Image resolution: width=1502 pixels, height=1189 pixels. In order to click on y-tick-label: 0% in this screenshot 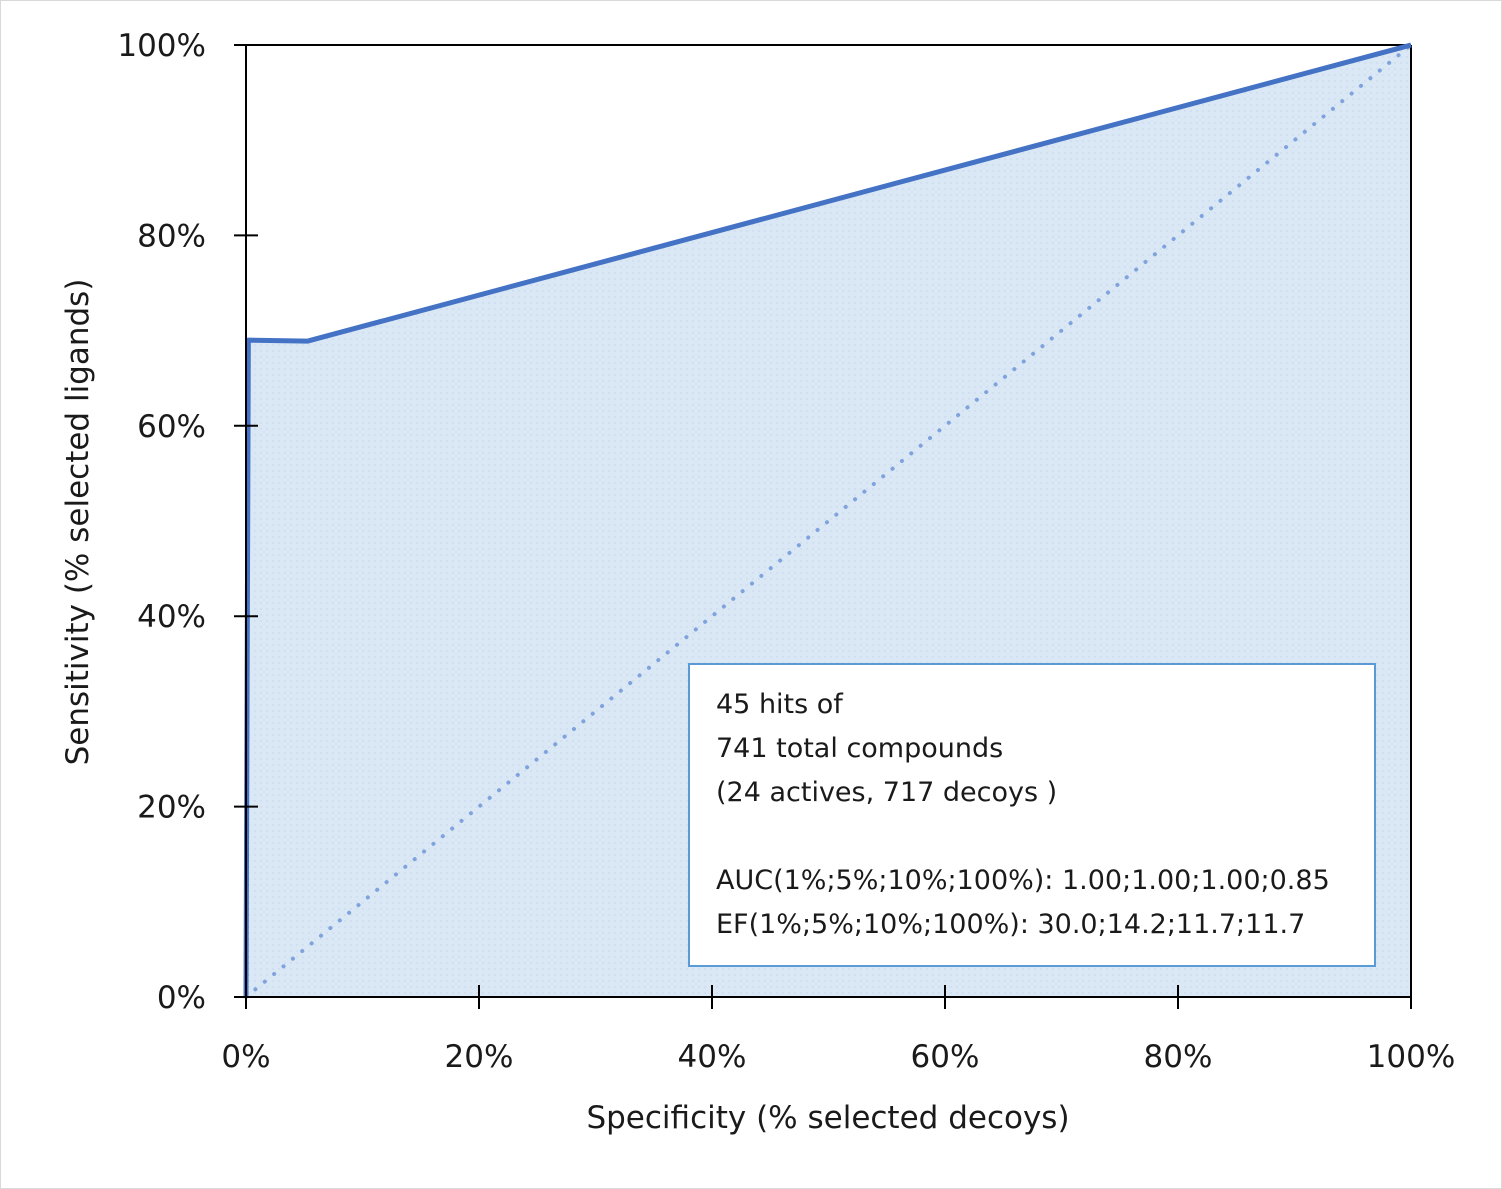, I will do `click(181, 998)`.